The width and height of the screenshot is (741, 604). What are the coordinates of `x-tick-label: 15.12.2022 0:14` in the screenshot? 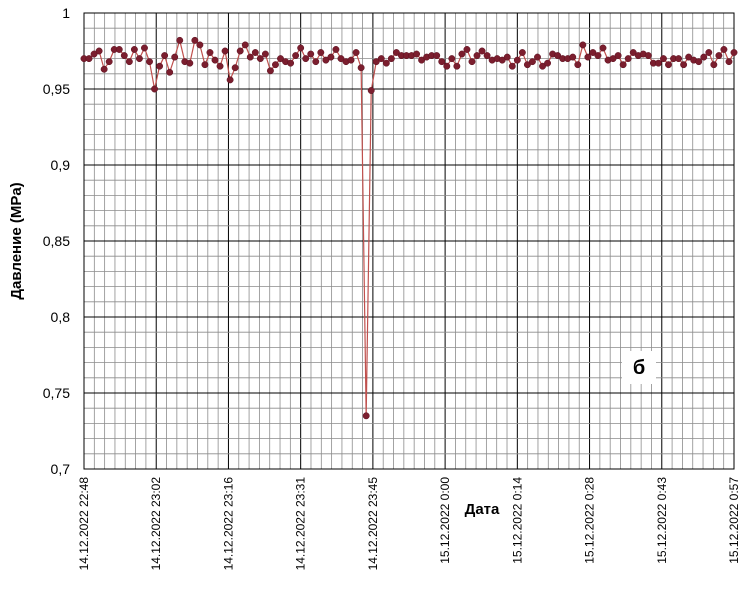 It's located at (517, 520).